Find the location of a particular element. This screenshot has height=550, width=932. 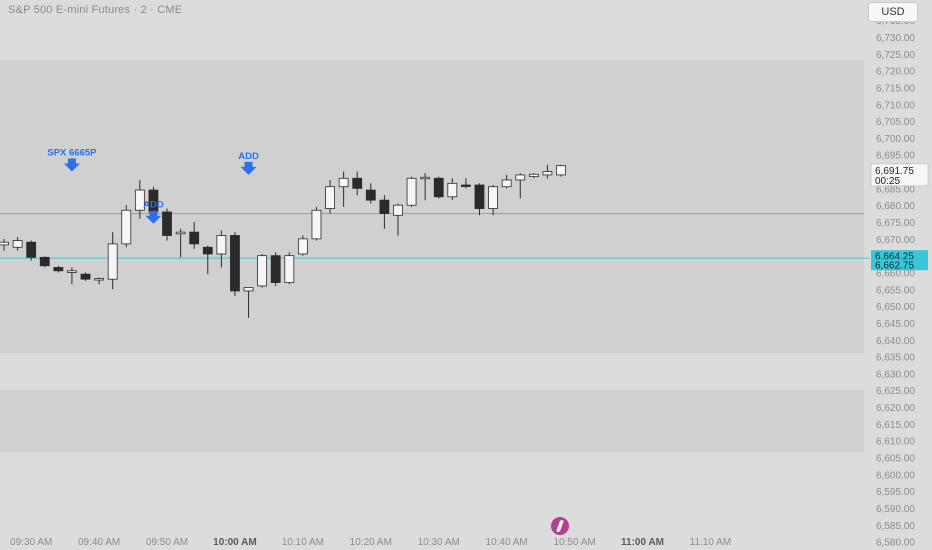

y-tick-label-29: 6,590.00 is located at coordinates (895, 509).